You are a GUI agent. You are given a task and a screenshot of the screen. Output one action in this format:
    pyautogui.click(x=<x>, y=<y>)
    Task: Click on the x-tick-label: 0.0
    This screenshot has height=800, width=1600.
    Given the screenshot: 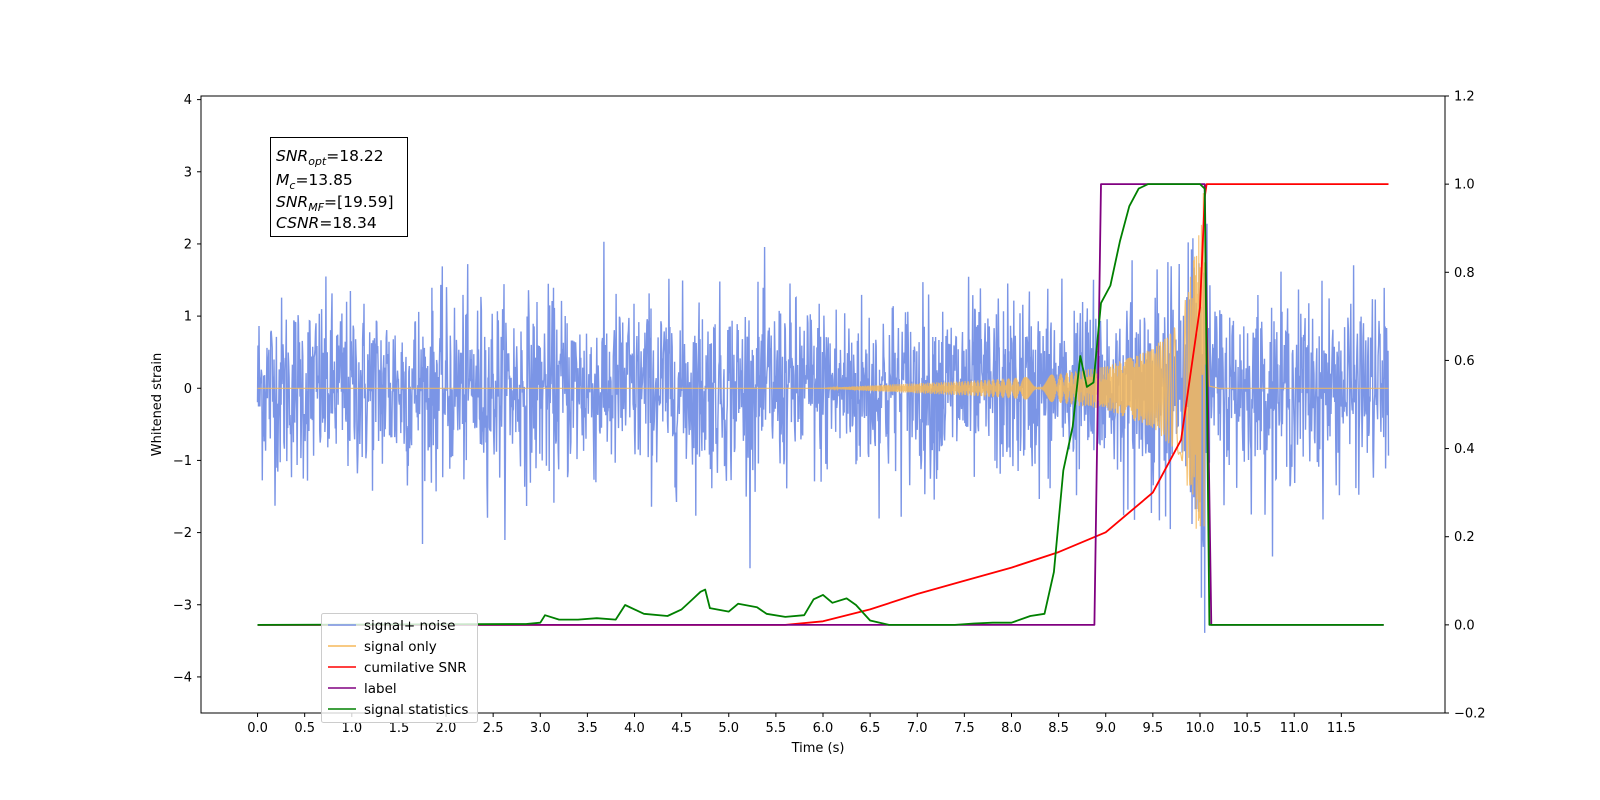 What is the action you would take?
    pyautogui.click(x=257, y=728)
    